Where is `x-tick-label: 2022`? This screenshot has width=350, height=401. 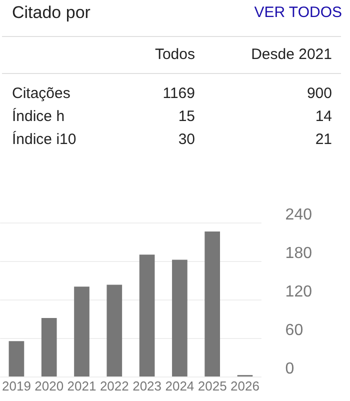
x-tick-label: 2022 is located at coordinates (114, 386).